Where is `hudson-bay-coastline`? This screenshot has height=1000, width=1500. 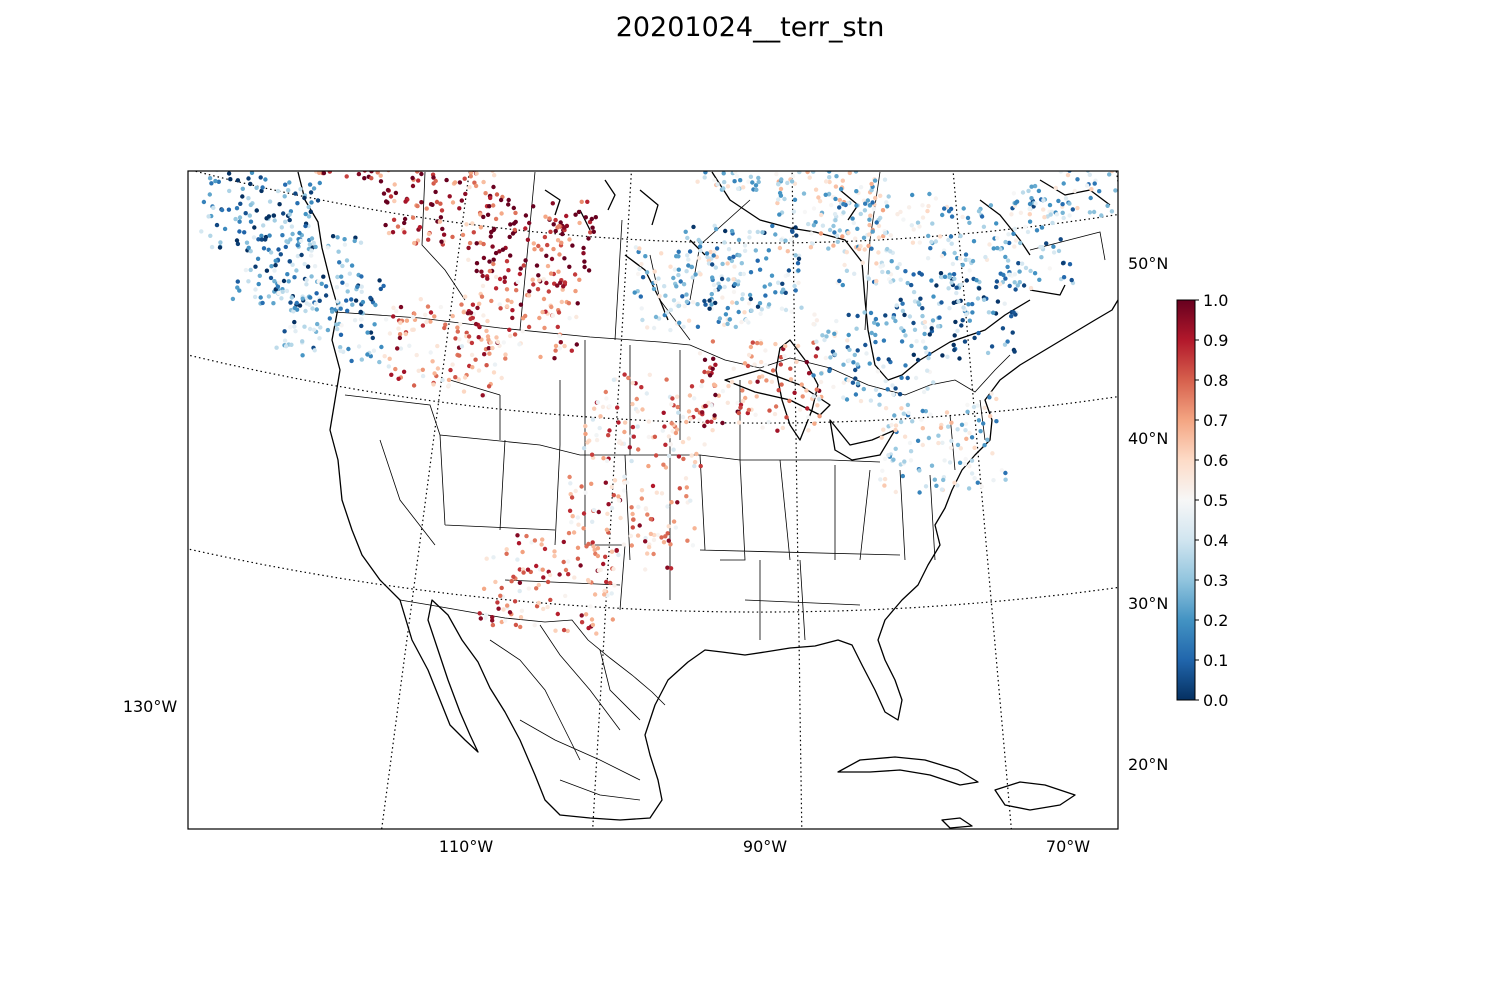
hudson-bay-coastline is located at coordinates (871, 276).